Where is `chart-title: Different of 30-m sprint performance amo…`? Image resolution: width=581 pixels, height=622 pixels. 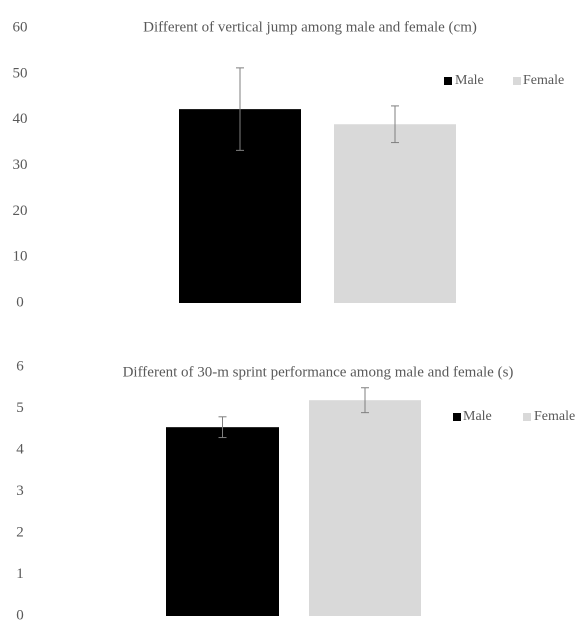
chart-title: Different of 30-m sprint performance amo… is located at coordinates (318, 372).